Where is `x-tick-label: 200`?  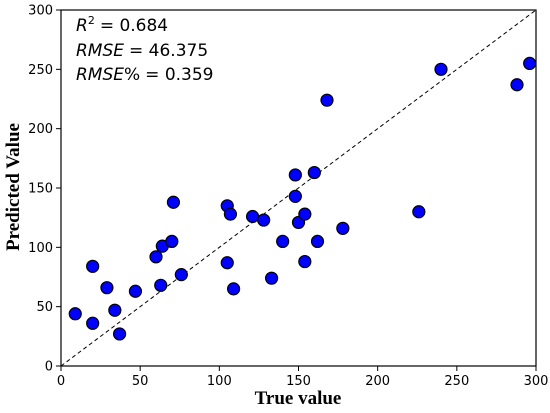 x-tick-label: 200 is located at coordinates (377, 381).